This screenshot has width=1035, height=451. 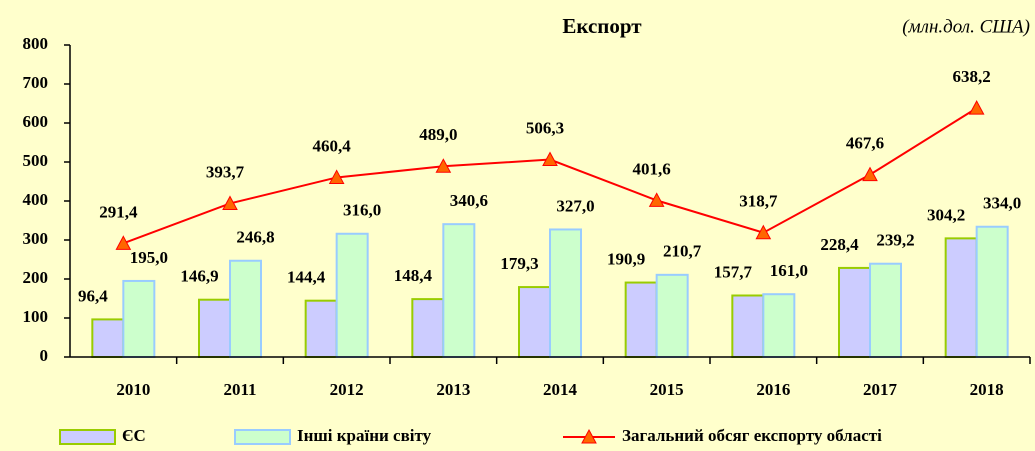 I want to click on y-tick-label: 200, so click(x=36, y=277).